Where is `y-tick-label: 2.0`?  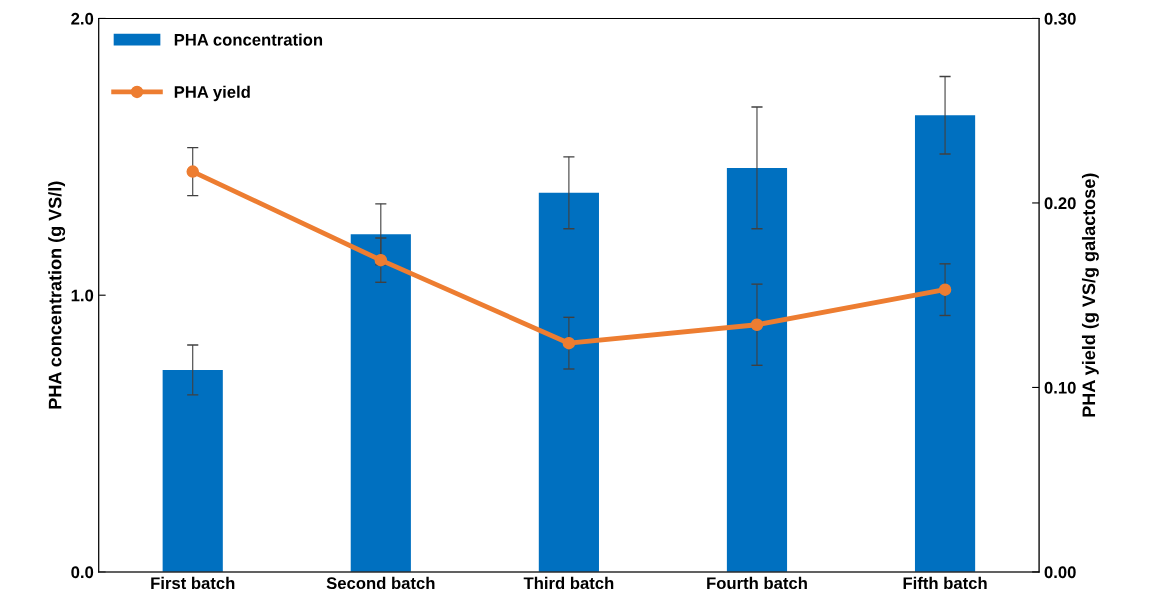 y-tick-label: 2.0 is located at coordinates (82, 18).